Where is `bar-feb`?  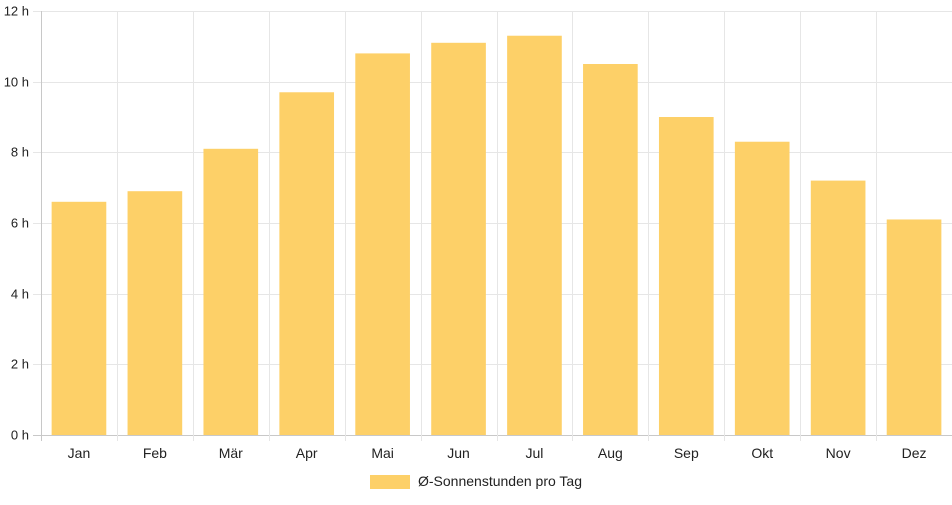 bar-feb is located at coordinates (155, 313).